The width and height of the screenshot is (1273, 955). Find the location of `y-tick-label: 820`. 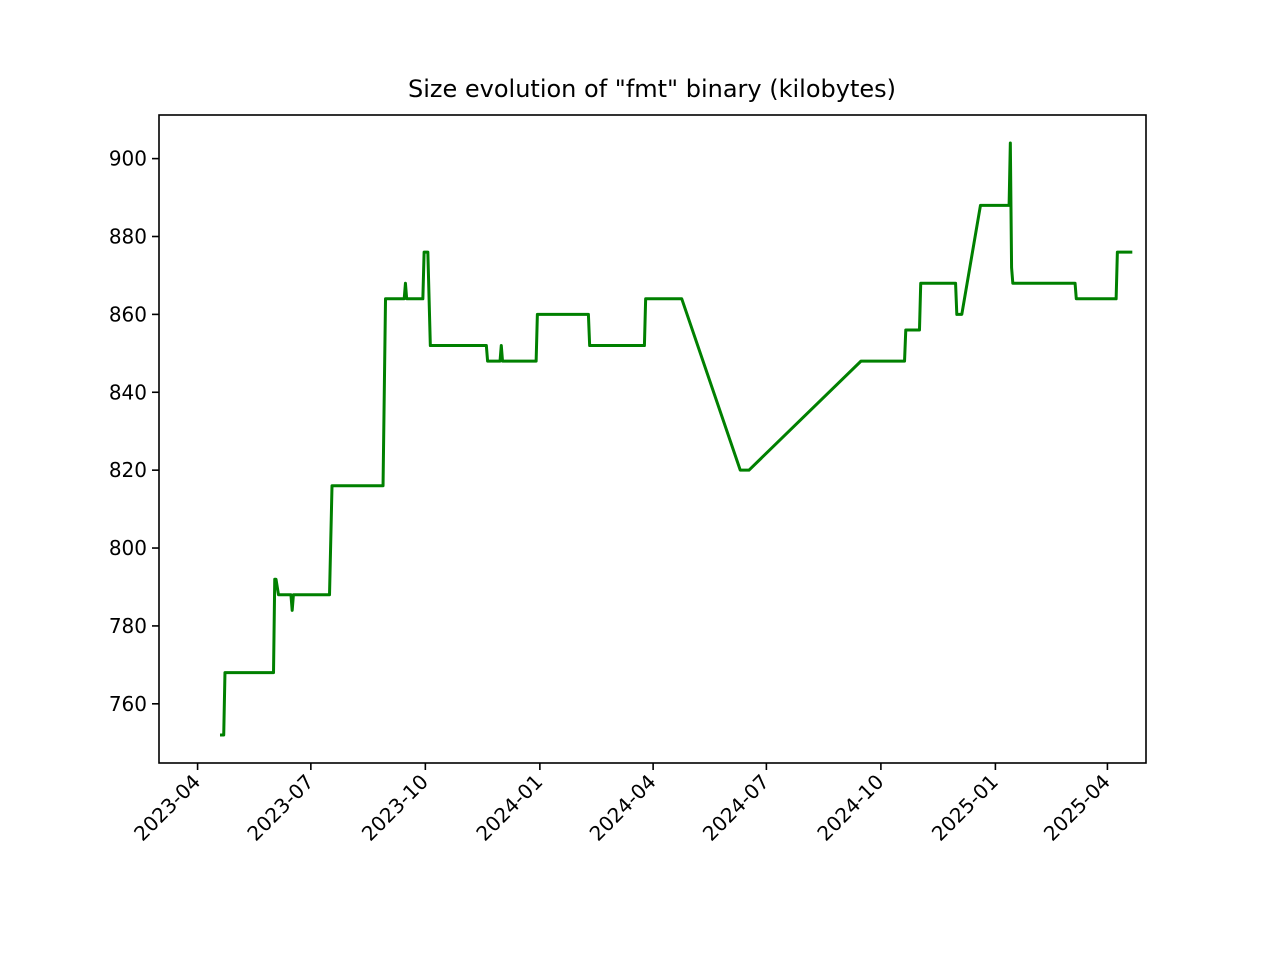

y-tick-label: 820 is located at coordinates (128, 470).